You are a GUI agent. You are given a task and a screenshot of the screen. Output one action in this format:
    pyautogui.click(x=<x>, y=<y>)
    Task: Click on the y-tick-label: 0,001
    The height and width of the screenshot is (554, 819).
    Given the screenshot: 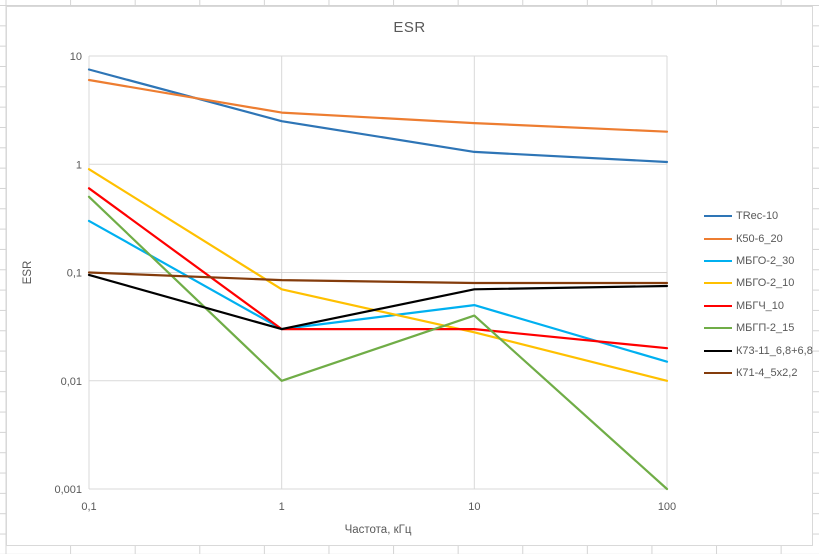 What is the action you would take?
    pyautogui.click(x=68, y=490)
    